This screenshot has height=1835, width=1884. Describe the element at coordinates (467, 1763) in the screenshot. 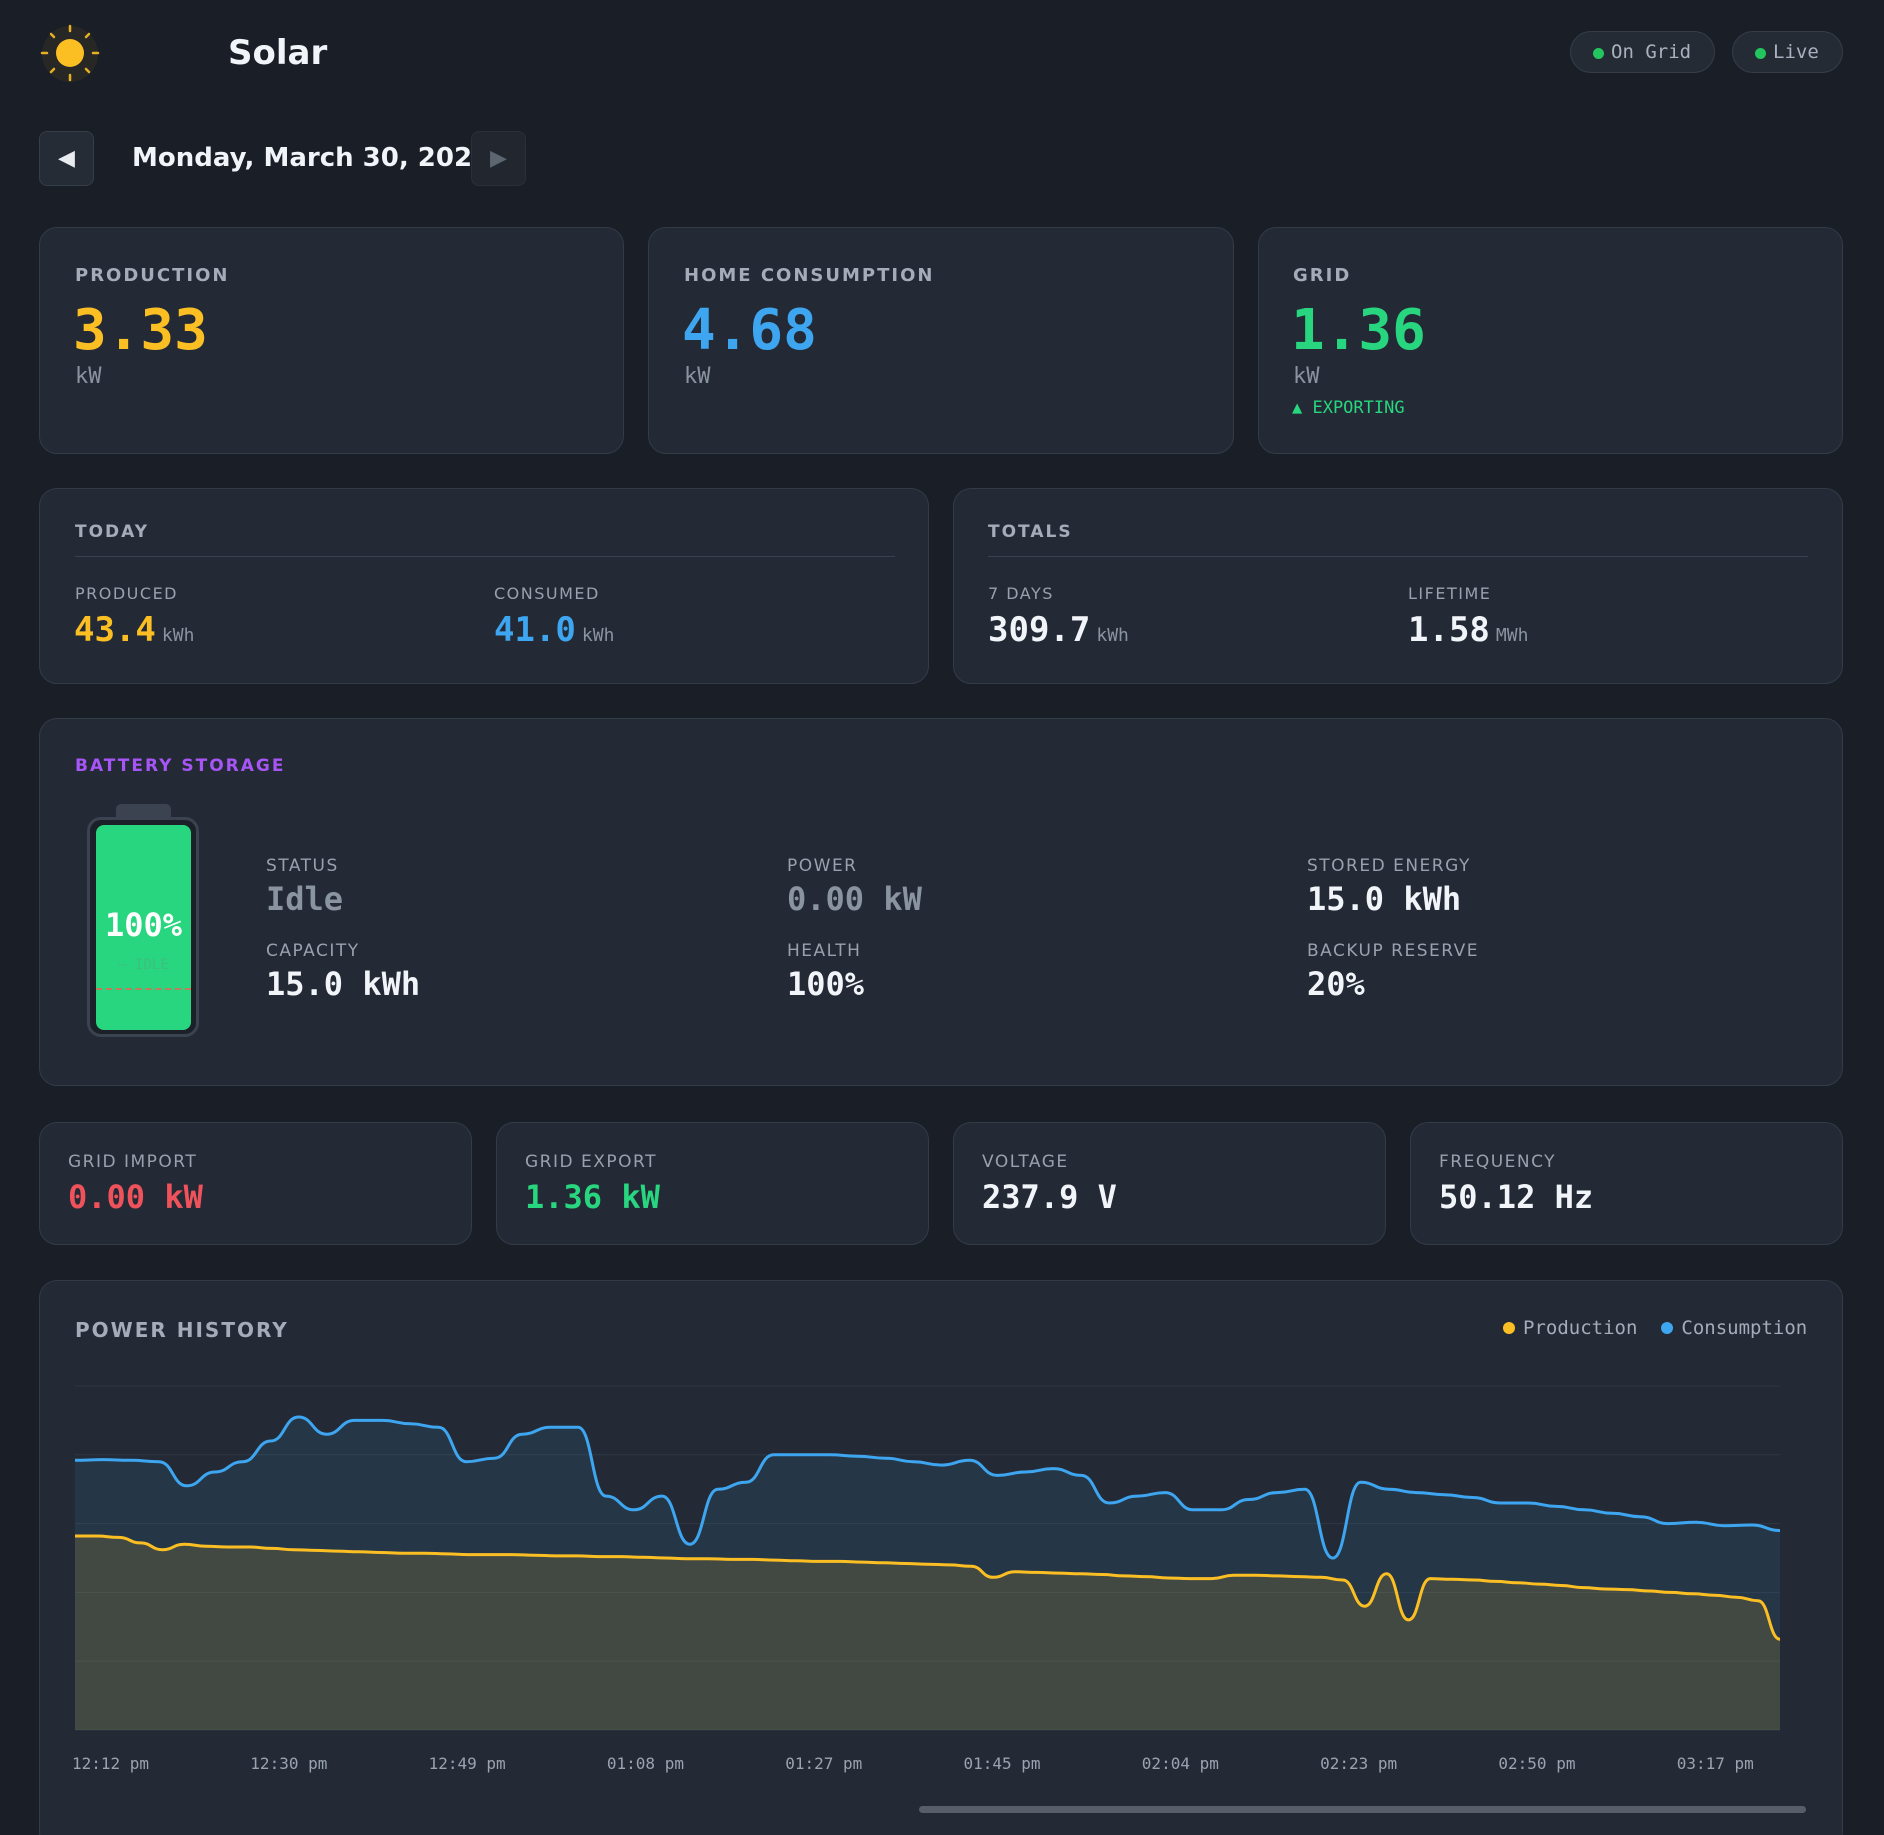

I see `x-tick-label: 12:49 pm` at that location.